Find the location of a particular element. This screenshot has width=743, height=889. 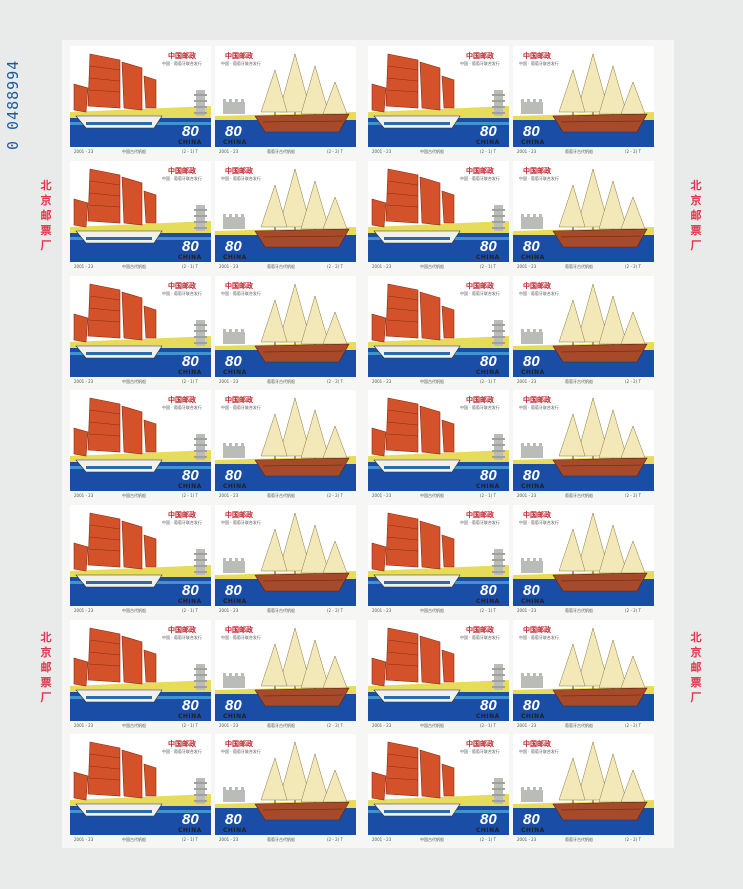

seal-character: 票 is located at coordinates (46, 230).